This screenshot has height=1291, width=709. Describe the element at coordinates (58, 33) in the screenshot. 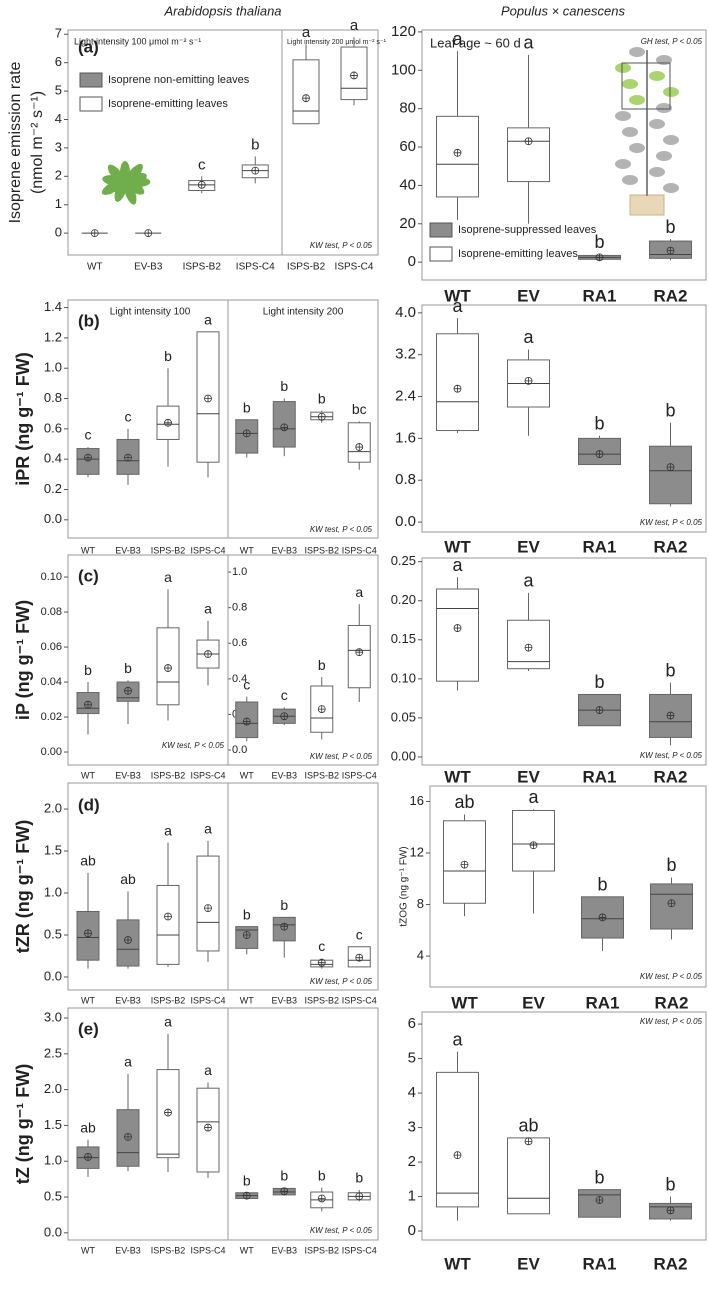

I see `y-tick-label: 7` at that location.